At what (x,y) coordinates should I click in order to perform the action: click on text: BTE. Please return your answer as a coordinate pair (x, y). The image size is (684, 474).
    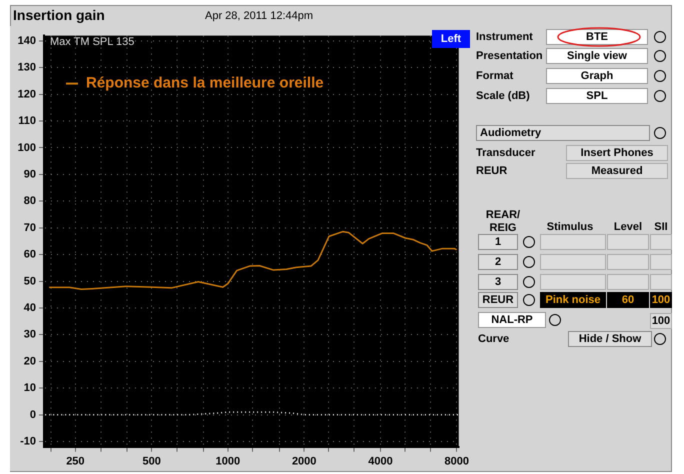
    Looking at the image, I should click on (597, 37).